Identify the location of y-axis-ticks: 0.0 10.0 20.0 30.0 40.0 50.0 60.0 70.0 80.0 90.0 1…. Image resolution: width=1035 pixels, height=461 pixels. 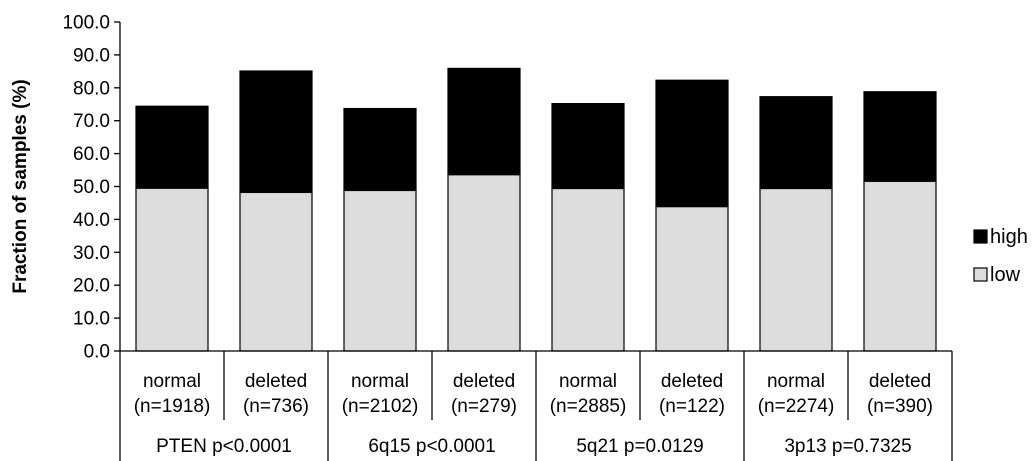
(91, 188).